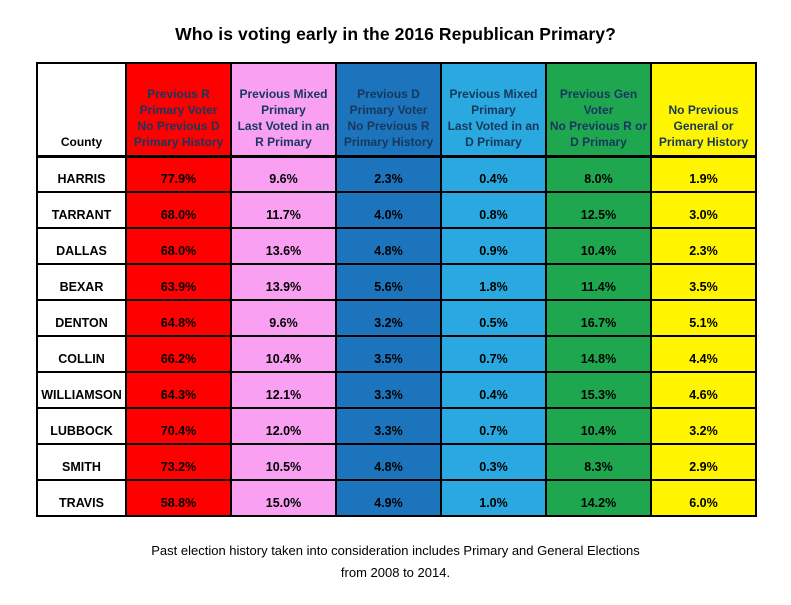 This screenshot has width=791, height=605. What do you see at coordinates (703, 174) in the screenshot?
I see `value-cell: 1.9%` at bounding box center [703, 174].